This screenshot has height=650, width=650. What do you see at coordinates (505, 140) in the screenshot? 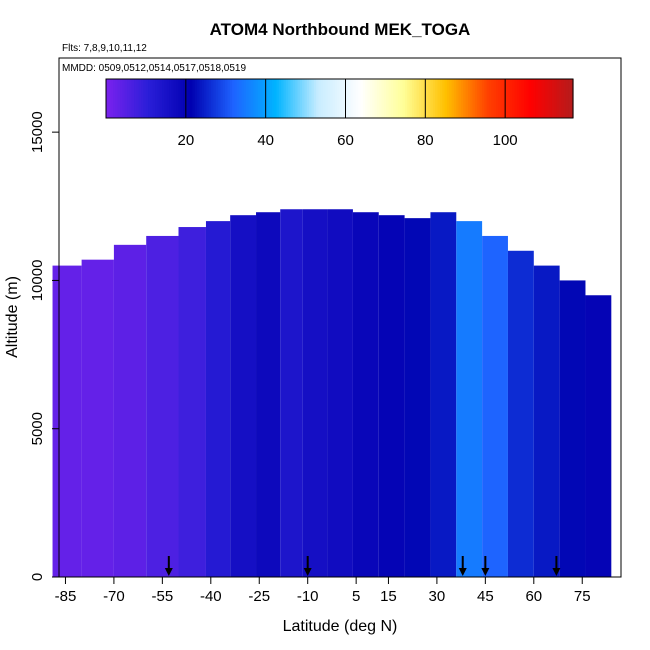
I see `colorbar-tick-label: 100` at bounding box center [505, 140].